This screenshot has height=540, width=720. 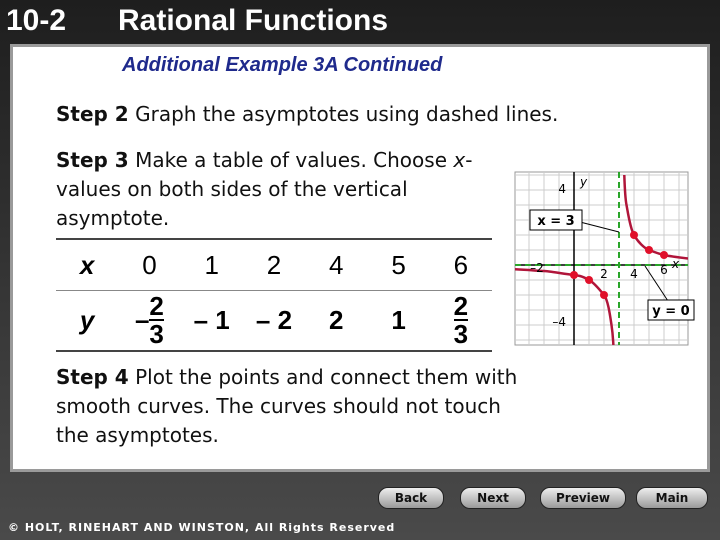 I want to click on step-label: Step 3, so click(x=92, y=160).